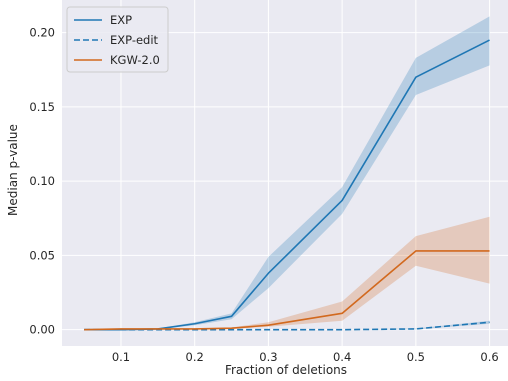  I want to click on y-tick-label: 0.20, so click(42, 33).